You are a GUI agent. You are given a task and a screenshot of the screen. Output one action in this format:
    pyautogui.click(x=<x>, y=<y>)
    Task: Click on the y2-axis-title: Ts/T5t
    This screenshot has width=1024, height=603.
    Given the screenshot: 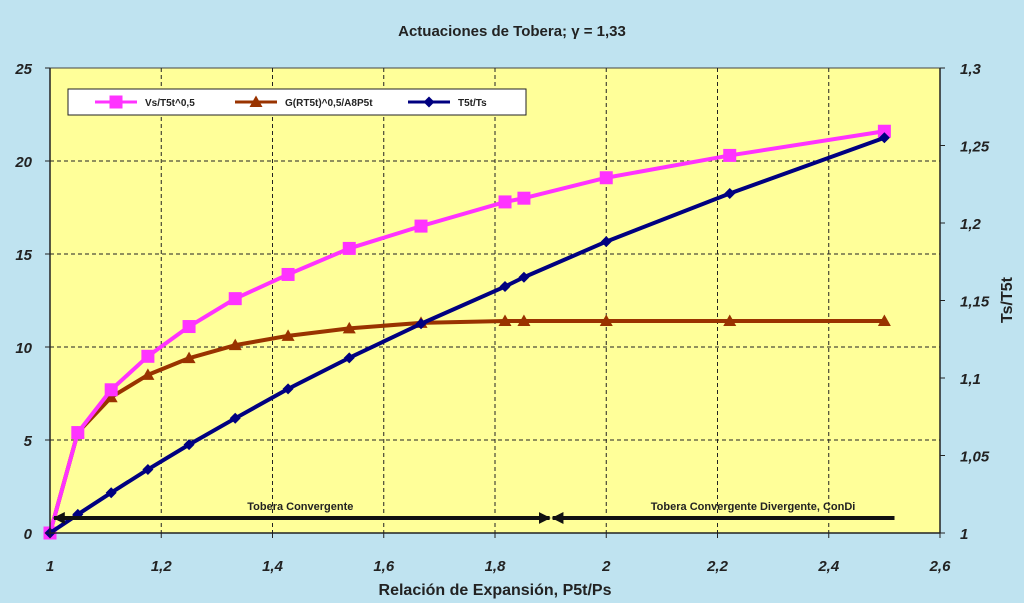 What is the action you would take?
    pyautogui.click(x=1007, y=299)
    